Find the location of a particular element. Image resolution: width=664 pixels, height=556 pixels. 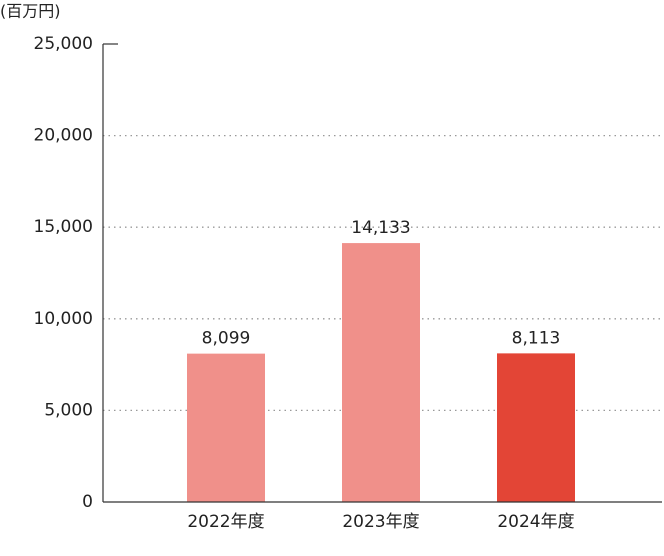

x-tick-label: 2023年度 is located at coordinates (380, 522).